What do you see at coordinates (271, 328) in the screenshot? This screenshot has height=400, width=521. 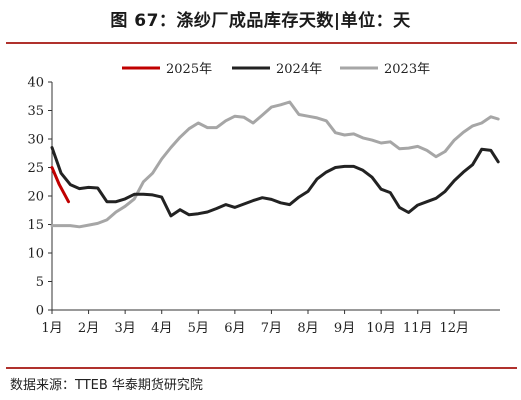 I see `x-tick-label: 7月` at bounding box center [271, 328].